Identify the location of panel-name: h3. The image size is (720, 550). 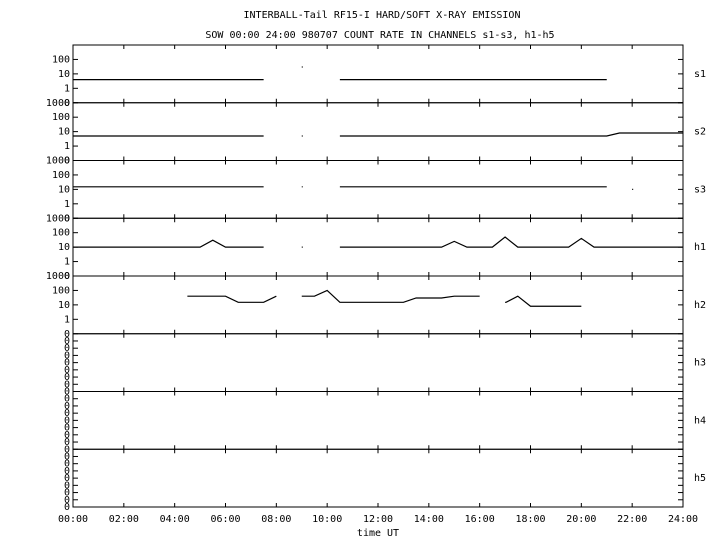
(700, 363).